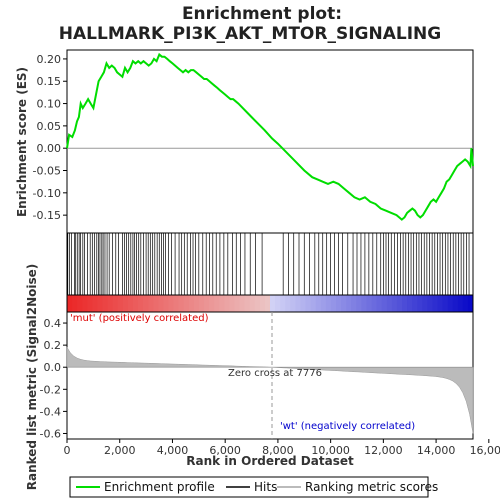 The width and height of the screenshot is (500, 500). I want to click on chart-title-line1: Enrichment plot:, so click(262, 14).